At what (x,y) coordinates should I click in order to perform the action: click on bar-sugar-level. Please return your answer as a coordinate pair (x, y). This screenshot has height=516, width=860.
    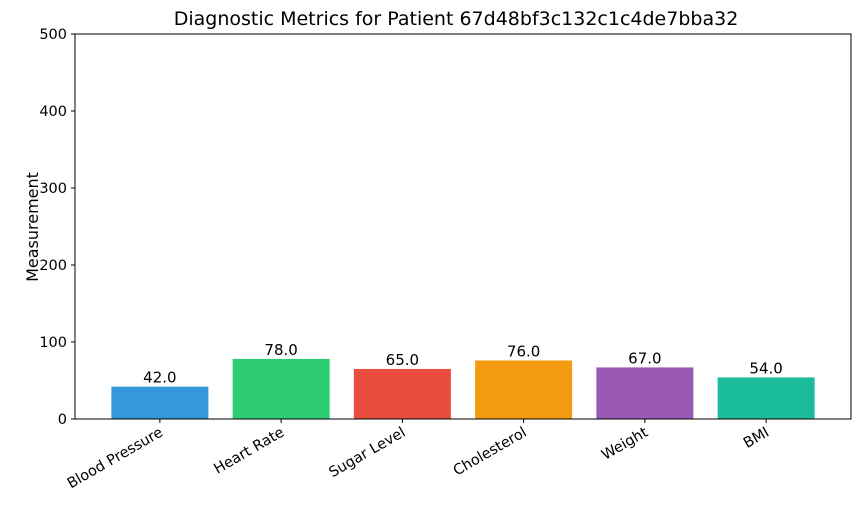
    Looking at the image, I should click on (402, 393).